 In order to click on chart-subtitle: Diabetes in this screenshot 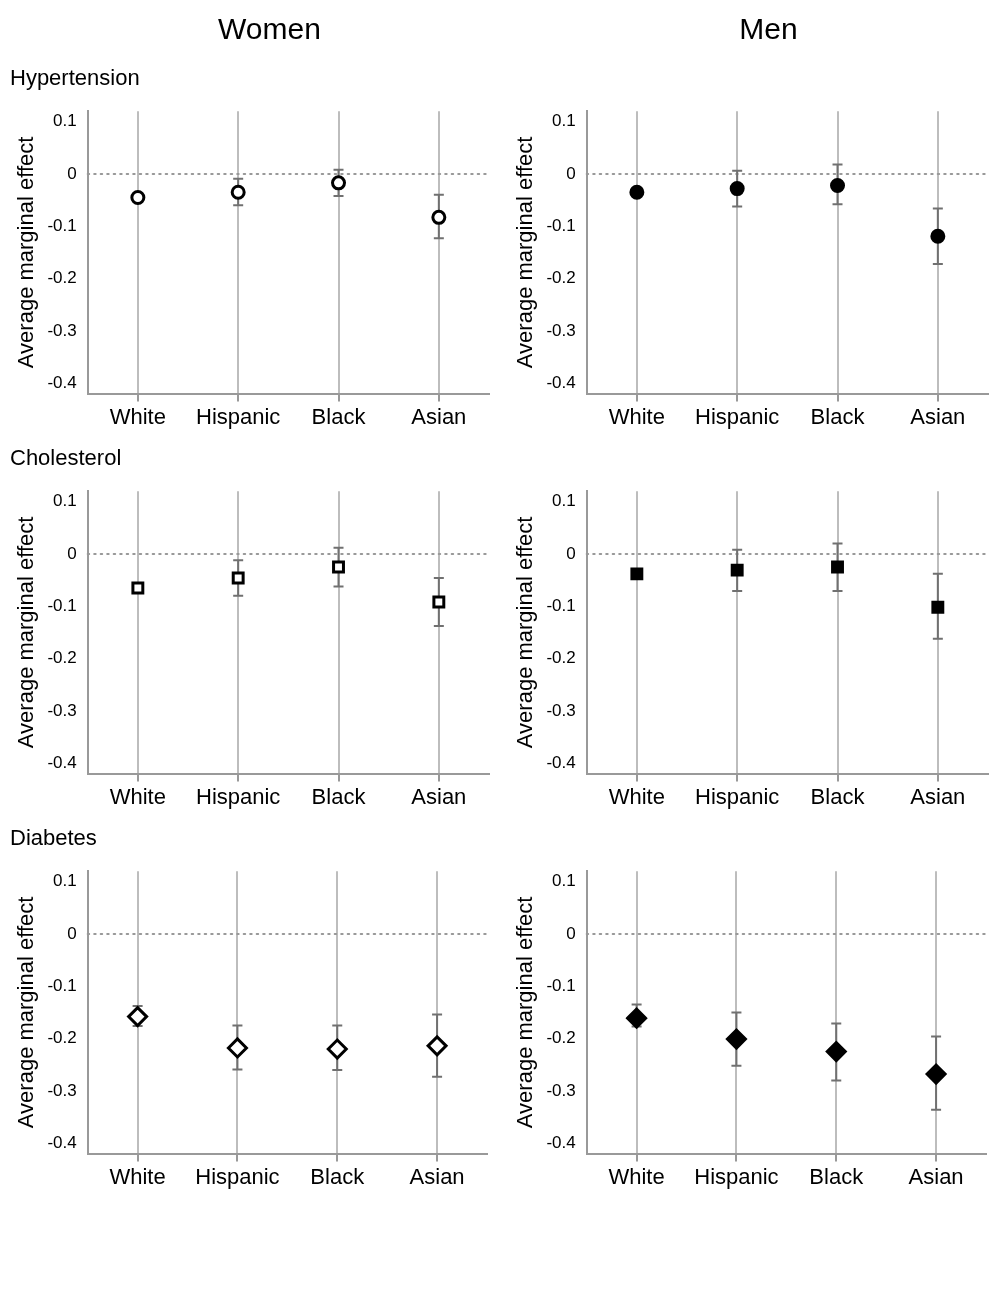, I will do `click(53, 838)`.